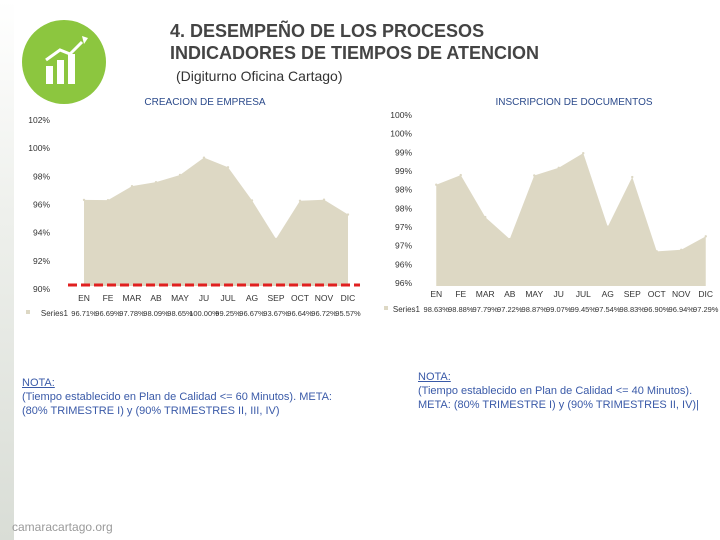 Image resolution: width=720 pixels, height=540 pixels. I want to click on data-value-label: 100.00%, so click(204, 313).